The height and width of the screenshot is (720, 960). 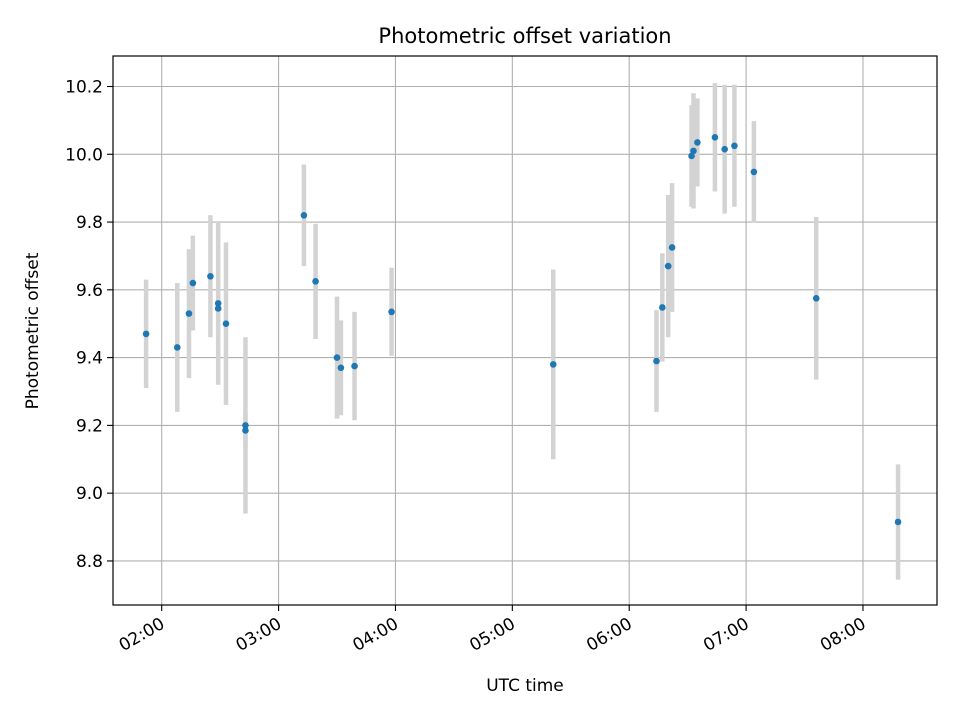 What do you see at coordinates (33, 330) in the screenshot?
I see `y-axis-title: Photometric offset` at bounding box center [33, 330].